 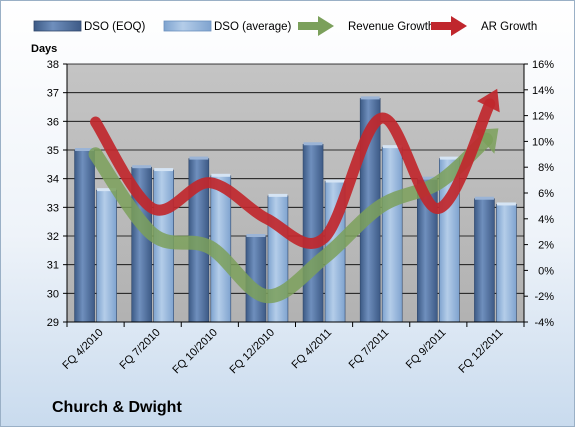 What do you see at coordinates (53, 151) in the screenshot?
I see `y-left-tick-label: 35` at bounding box center [53, 151].